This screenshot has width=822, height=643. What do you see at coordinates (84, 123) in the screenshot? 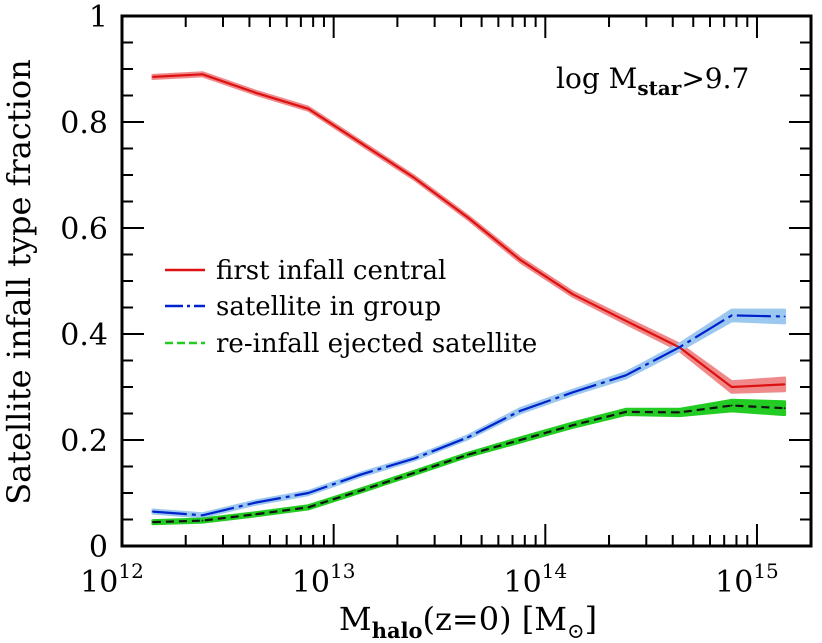
I see `y-tick-label: 0.8` at bounding box center [84, 123].